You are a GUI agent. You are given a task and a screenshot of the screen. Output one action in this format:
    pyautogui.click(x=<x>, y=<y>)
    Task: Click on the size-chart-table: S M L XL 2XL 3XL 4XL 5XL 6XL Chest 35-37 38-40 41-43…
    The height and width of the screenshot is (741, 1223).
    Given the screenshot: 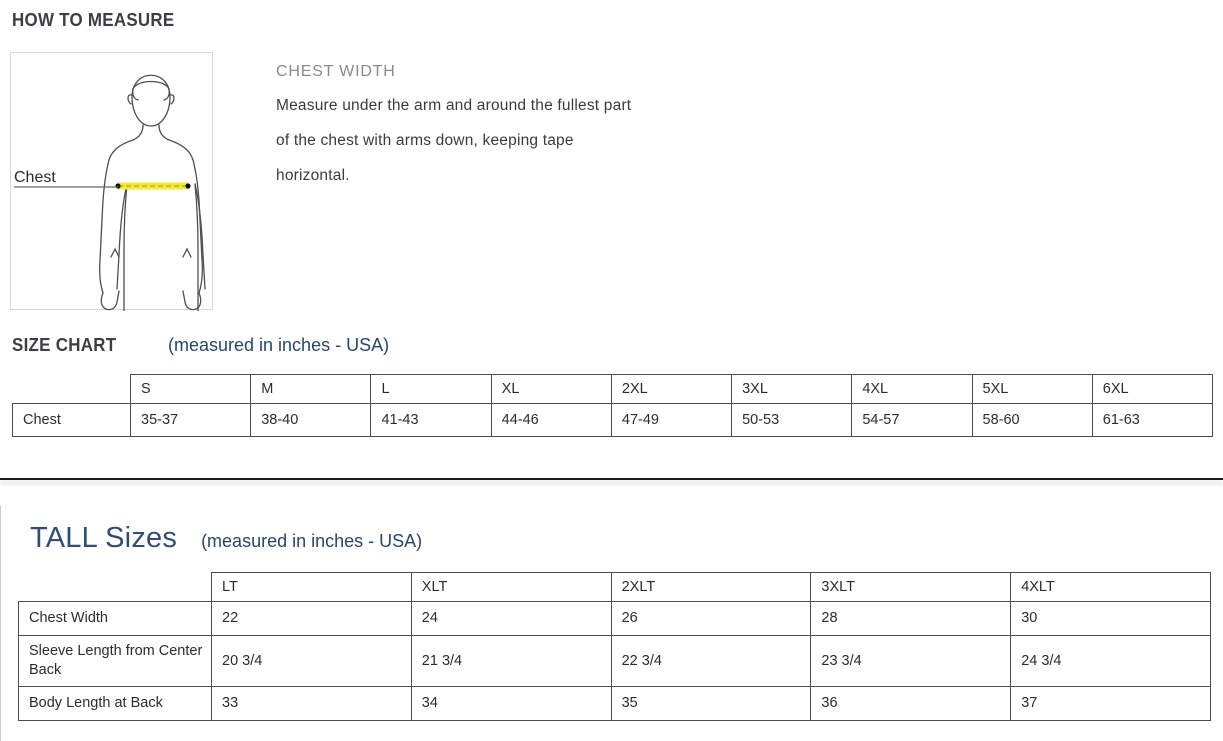 What is the action you would take?
    pyautogui.click(x=613, y=405)
    